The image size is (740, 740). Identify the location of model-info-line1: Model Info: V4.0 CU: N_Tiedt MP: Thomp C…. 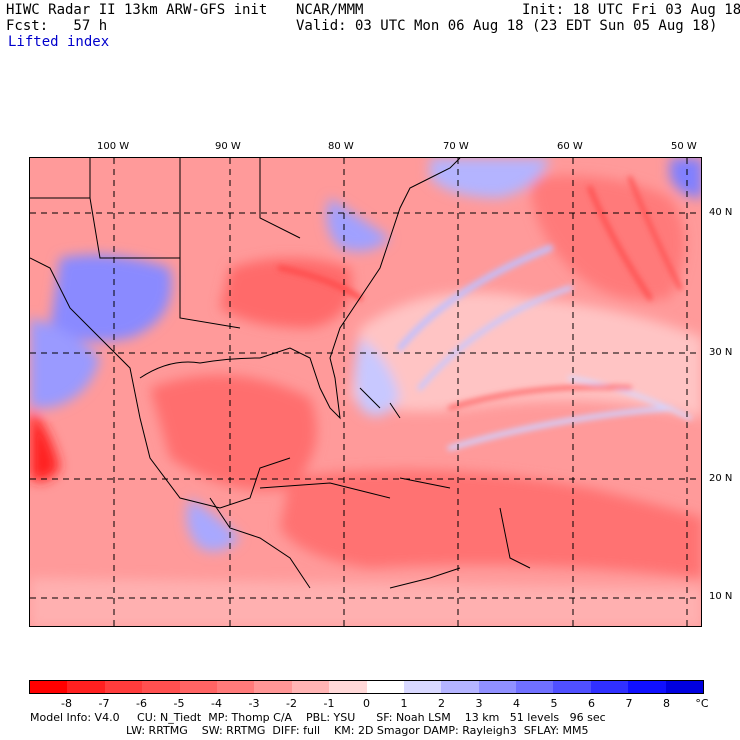
(318, 717).